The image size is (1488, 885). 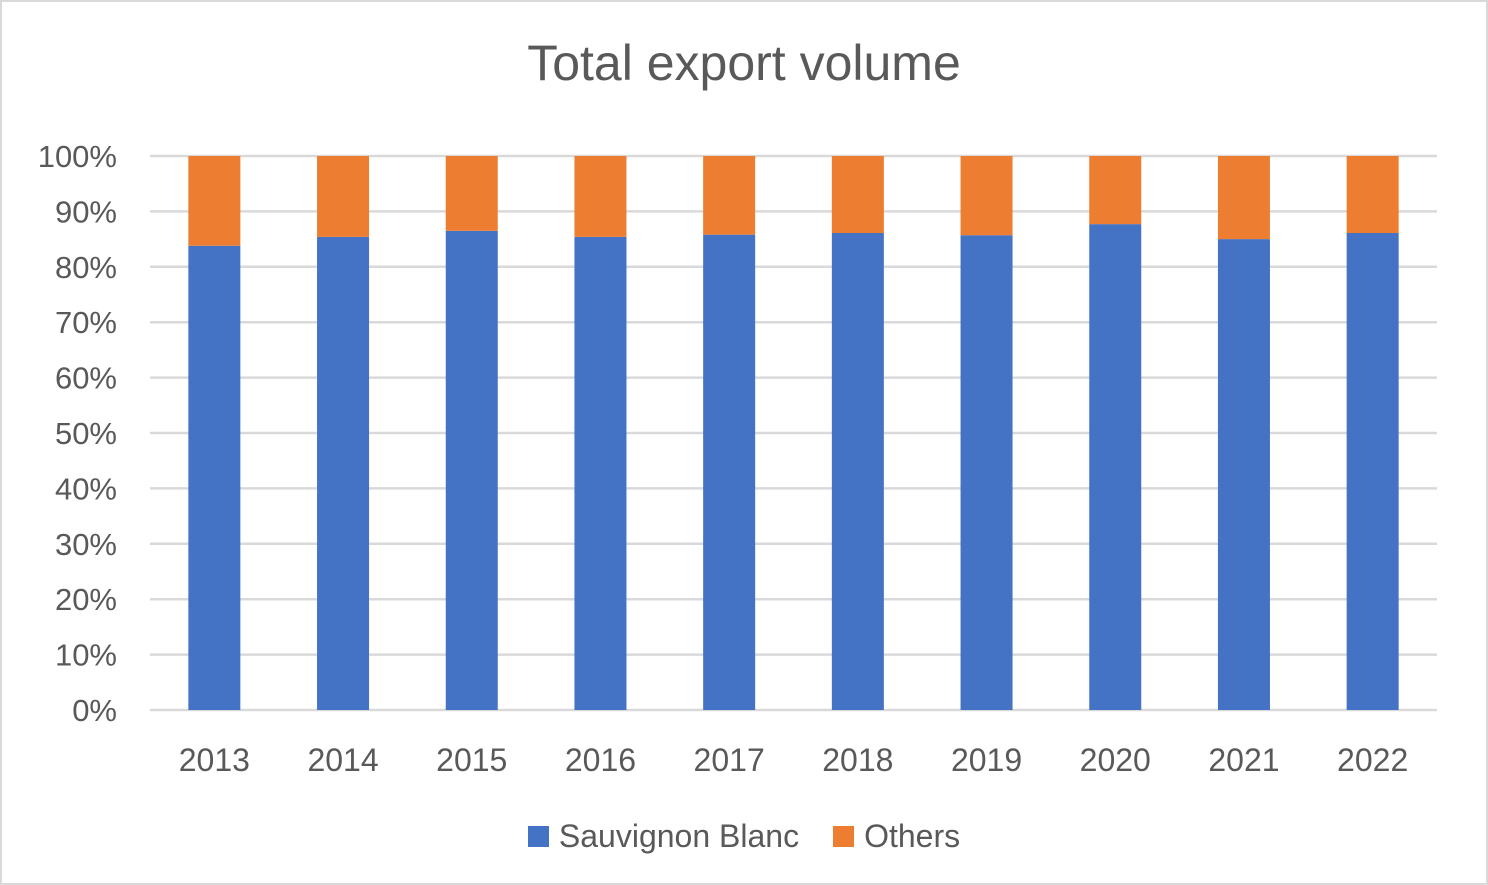 What do you see at coordinates (729, 472) in the screenshot?
I see `bar-sauvignon-blanc-2017` at bounding box center [729, 472].